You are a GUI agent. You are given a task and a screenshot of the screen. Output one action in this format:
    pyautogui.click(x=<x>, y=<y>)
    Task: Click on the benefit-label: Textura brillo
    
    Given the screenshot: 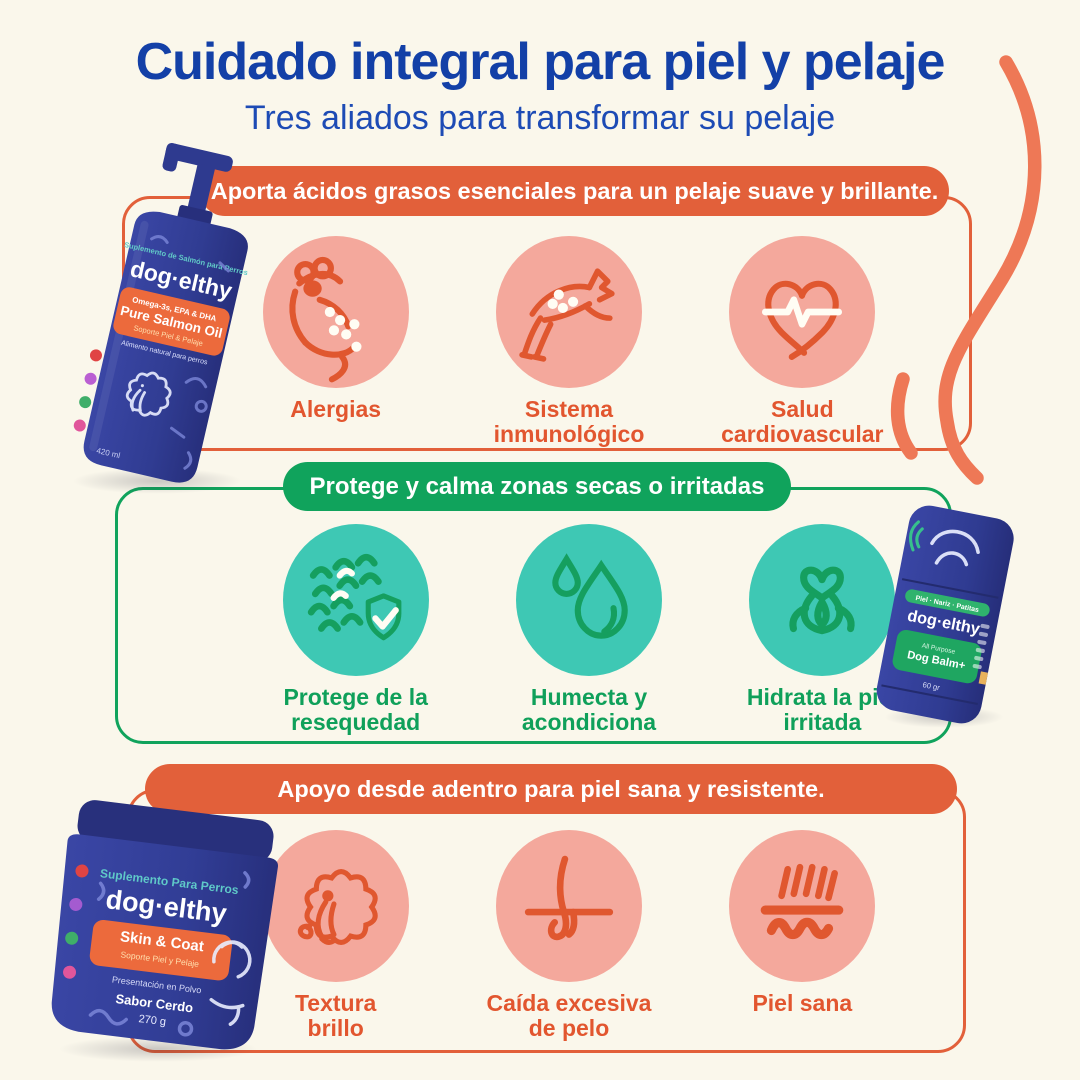 What is the action you would take?
    pyautogui.click(x=335, y=1016)
    